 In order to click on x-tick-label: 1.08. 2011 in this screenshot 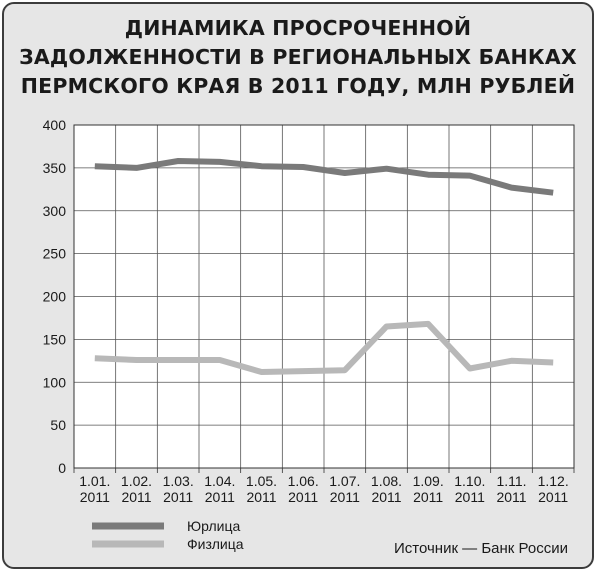, I will do `click(386, 489)`.